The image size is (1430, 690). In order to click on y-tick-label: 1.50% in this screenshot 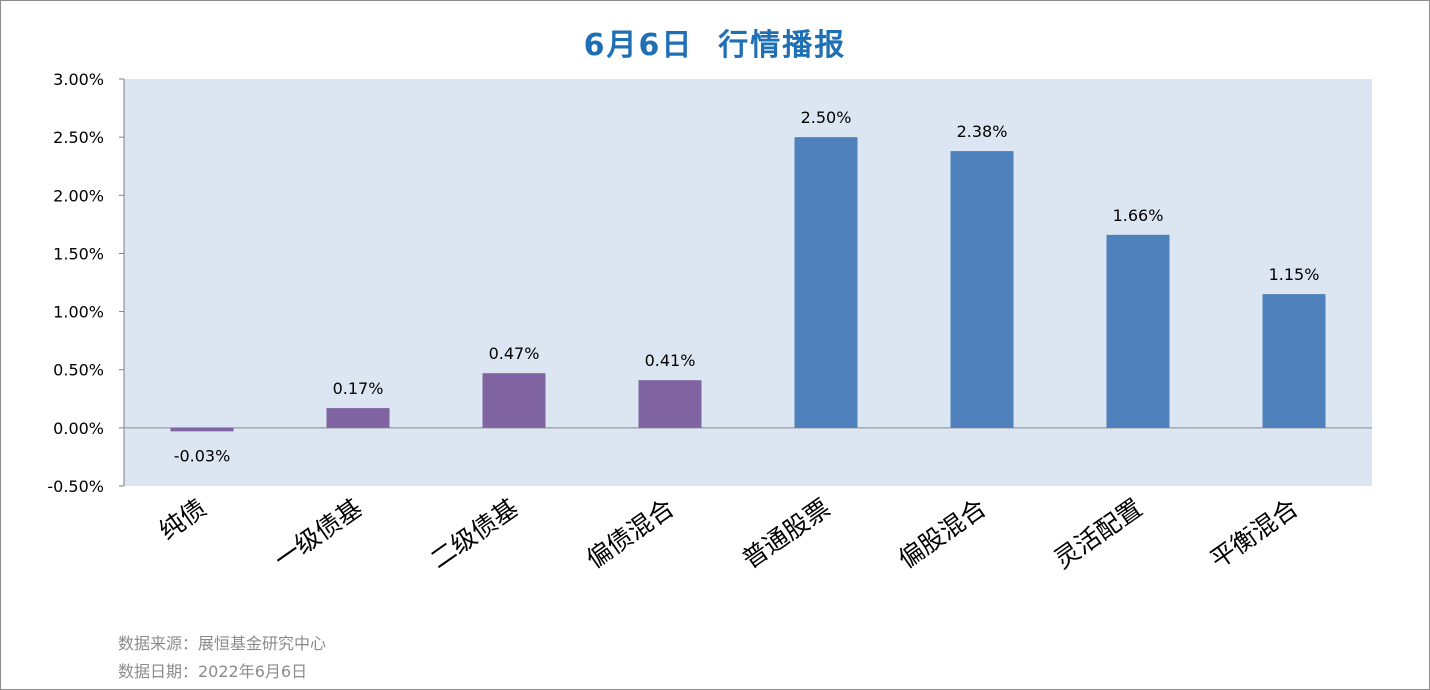, I will do `click(78, 253)`.